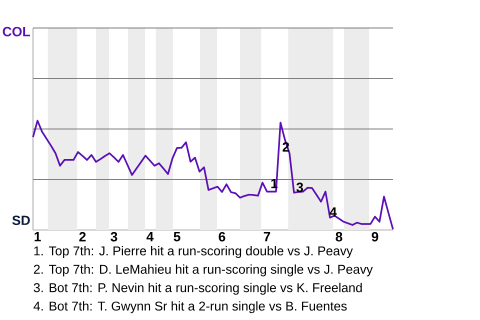 The height and width of the screenshot is (320, 480). I want to click on annotation: 4, so click(333, 212).